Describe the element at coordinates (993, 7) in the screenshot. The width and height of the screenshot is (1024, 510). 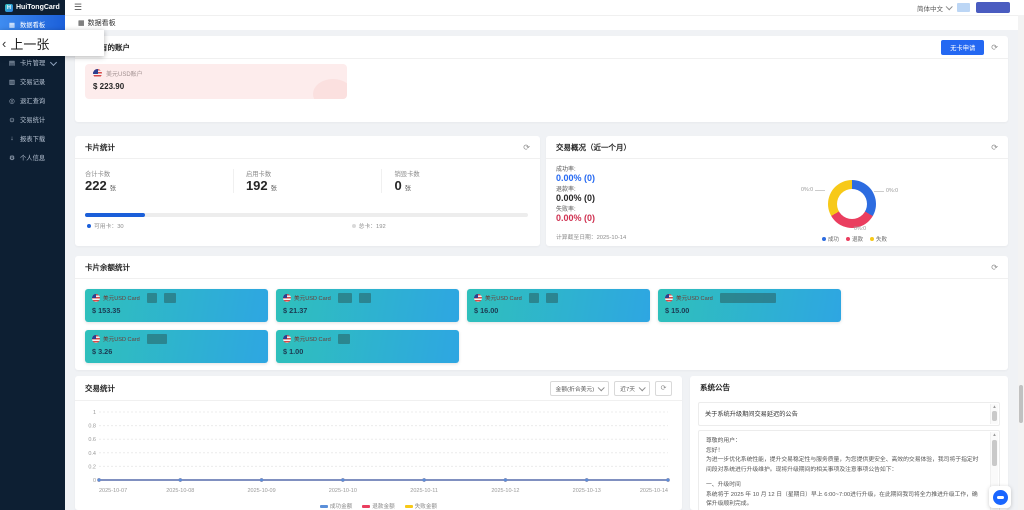
I see `user-badge` at that location.